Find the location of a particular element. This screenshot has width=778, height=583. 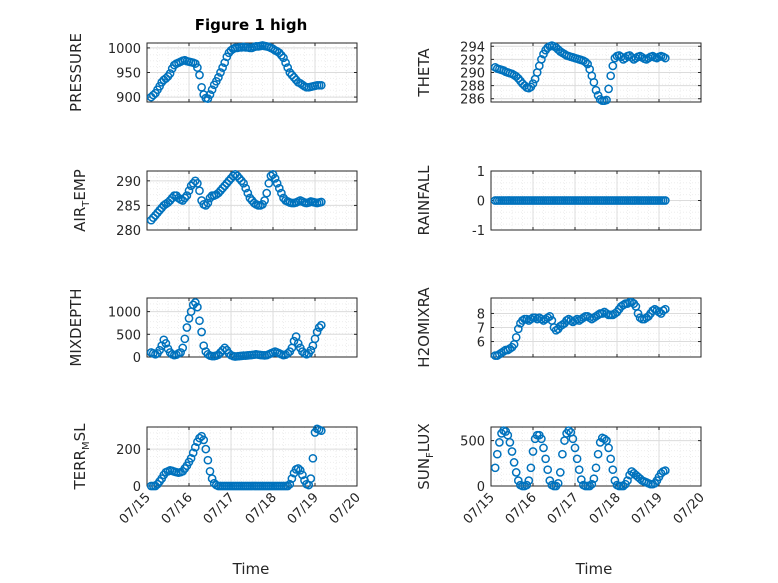

y-tick-label: 7 is located at coordinates (481, 329).